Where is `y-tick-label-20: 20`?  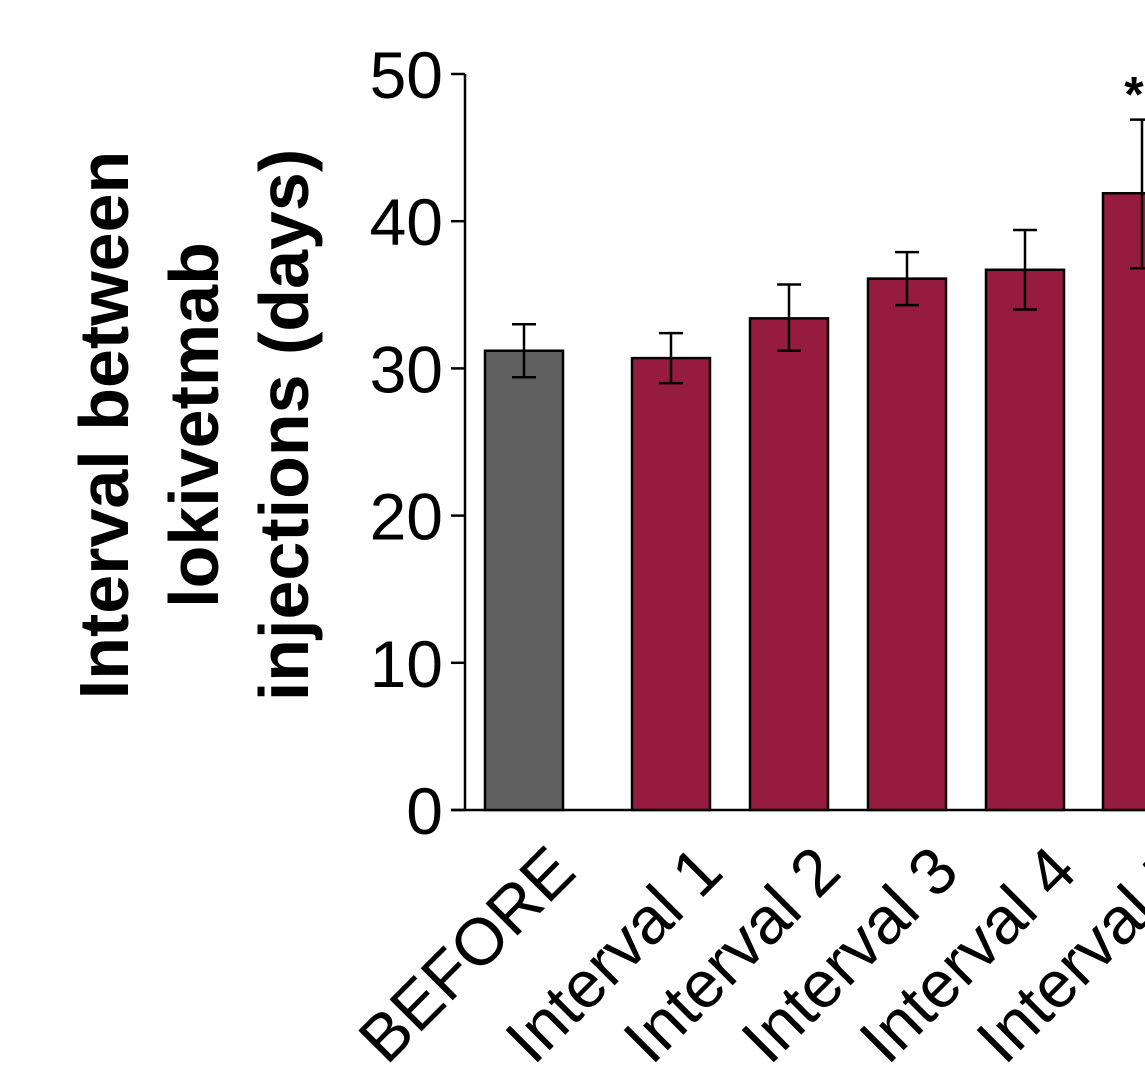 y-tick-label-20: 20 is located at coordinates (406, 517).